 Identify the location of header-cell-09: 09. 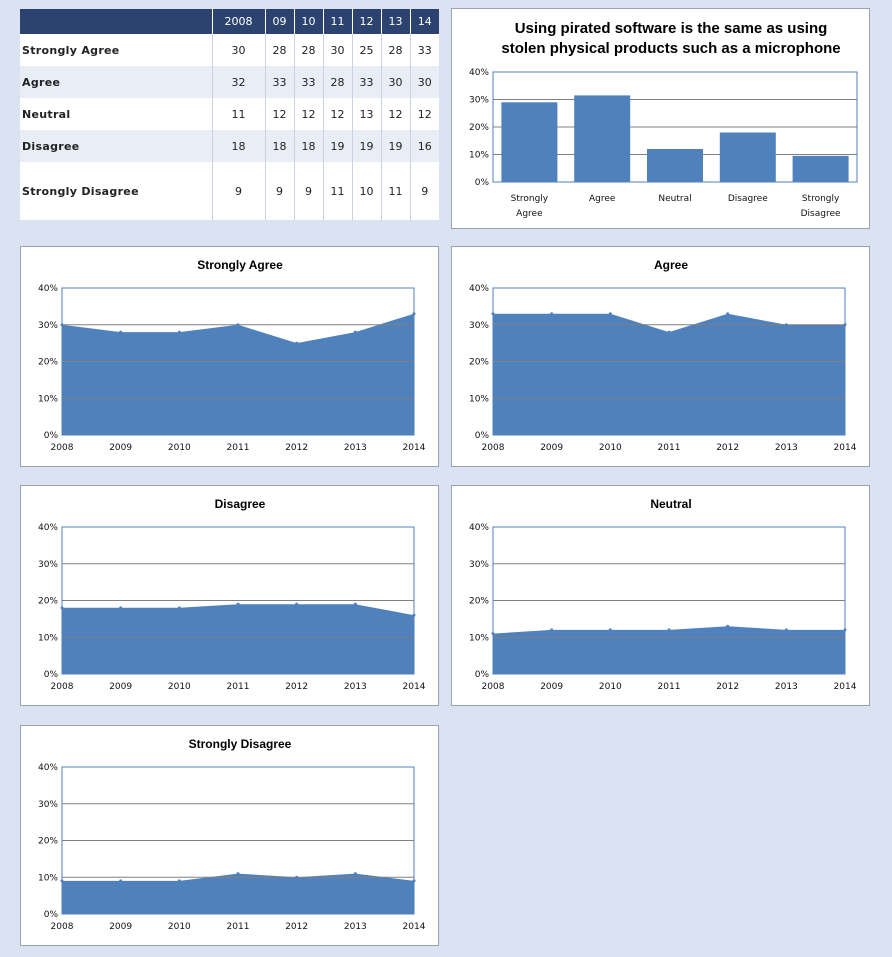
(279, 21).